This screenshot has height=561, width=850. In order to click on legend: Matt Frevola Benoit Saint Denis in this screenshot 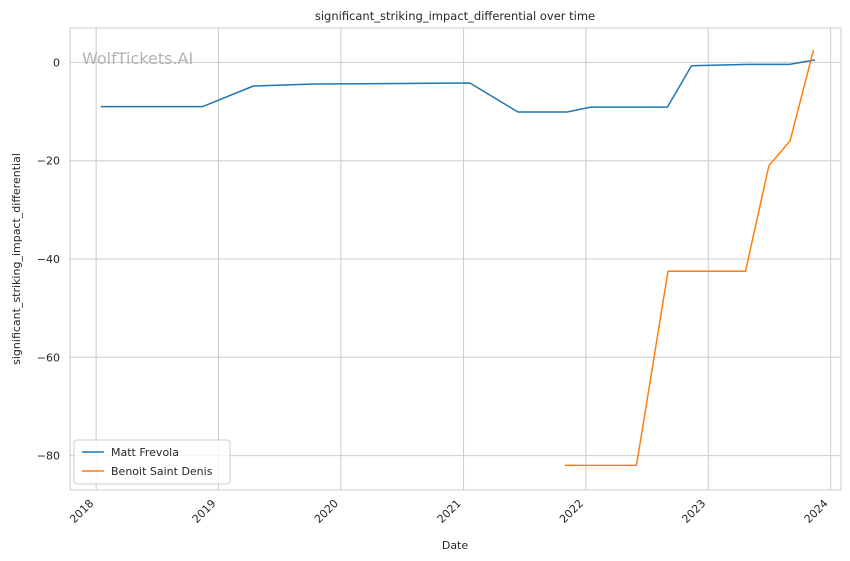, I will do `click(152, 462)`.